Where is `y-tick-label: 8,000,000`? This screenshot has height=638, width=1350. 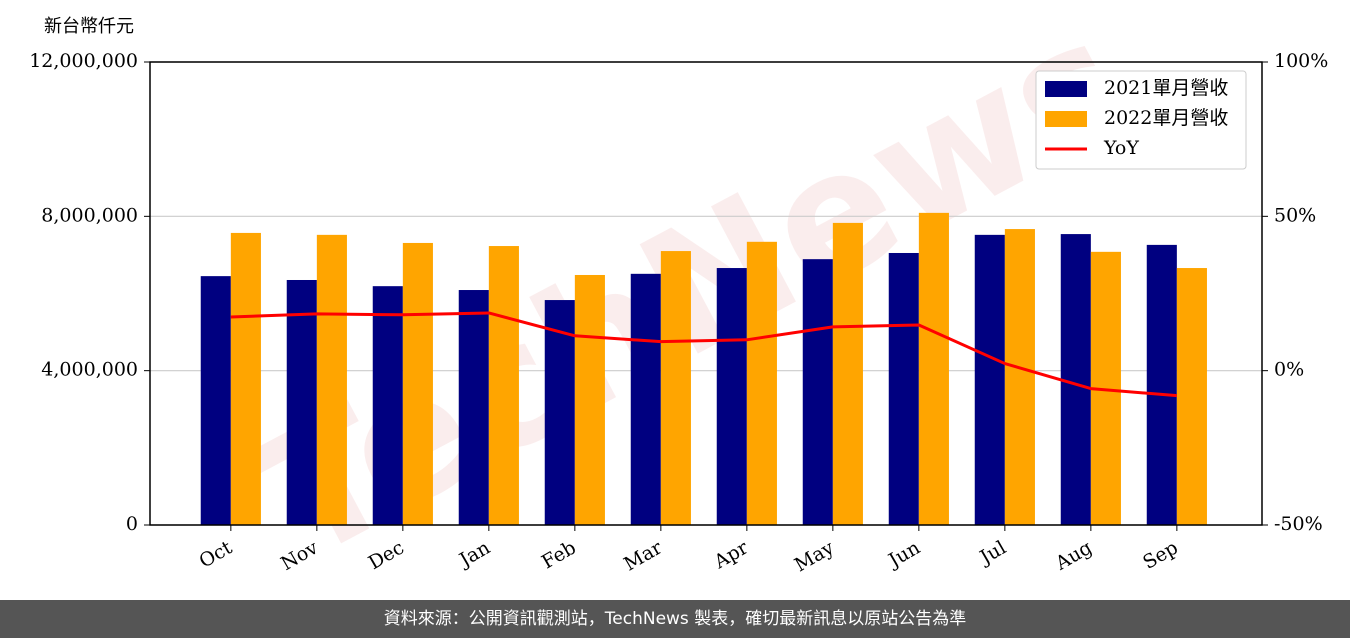 y-tick-label: 8,000,000 is located at coordinates (89, 215).